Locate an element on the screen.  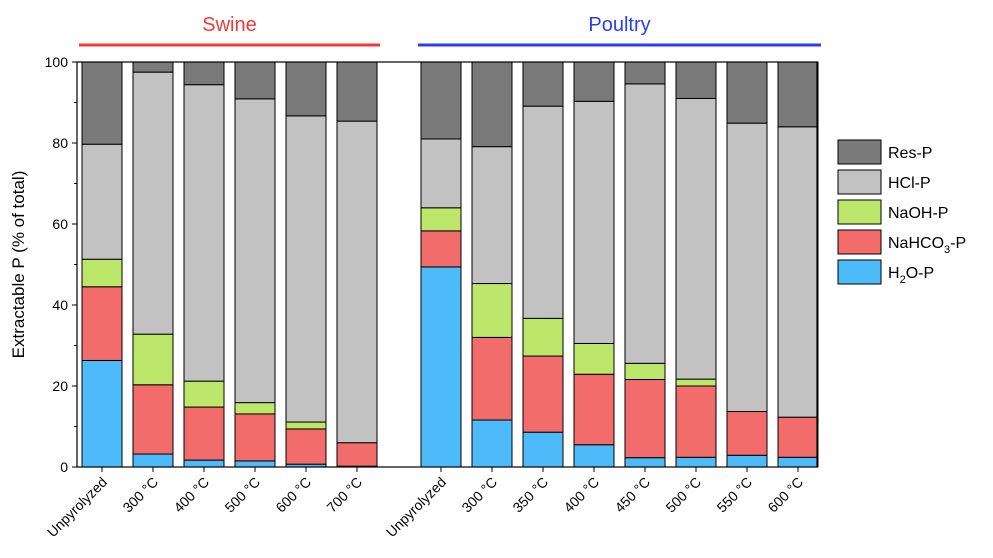
y-tick-label: 0 is located at coordinates (64, 467).